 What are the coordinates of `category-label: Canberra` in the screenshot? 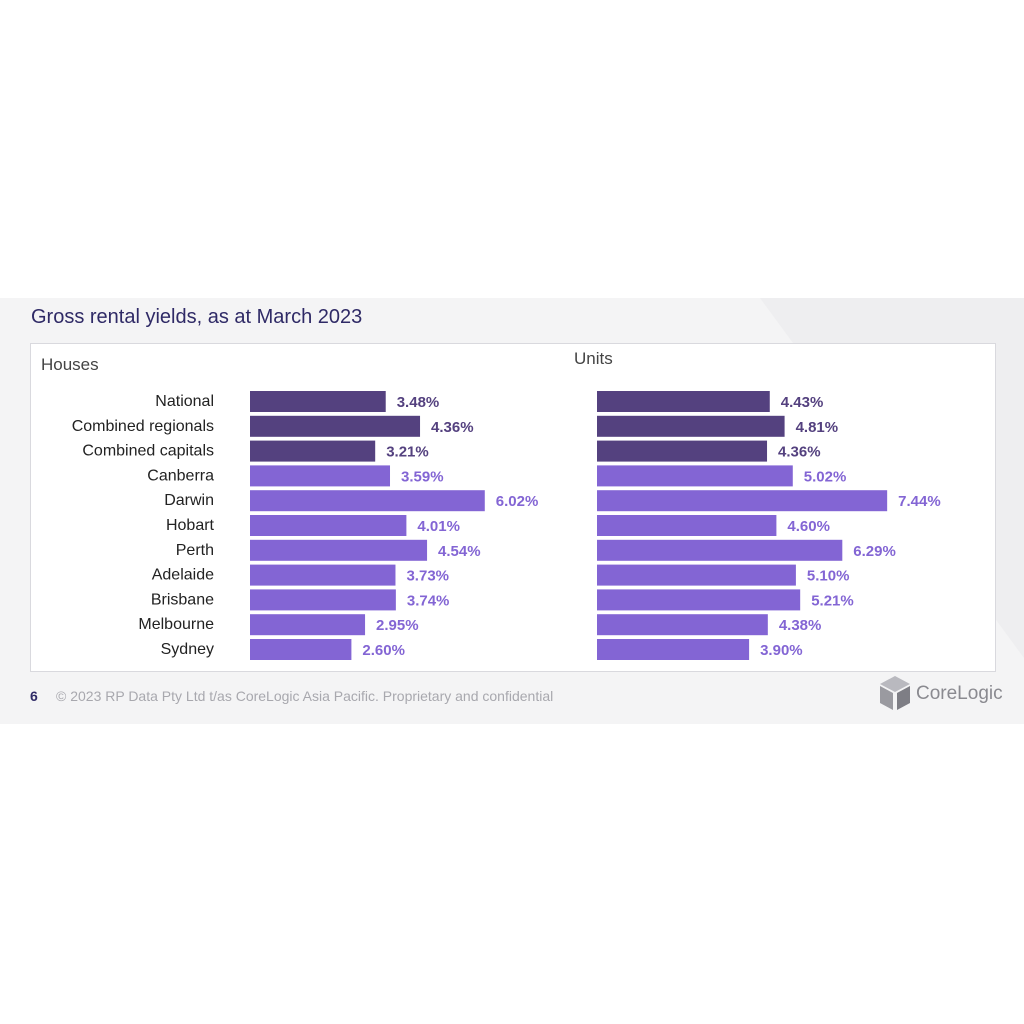 It's located at (180, 475).